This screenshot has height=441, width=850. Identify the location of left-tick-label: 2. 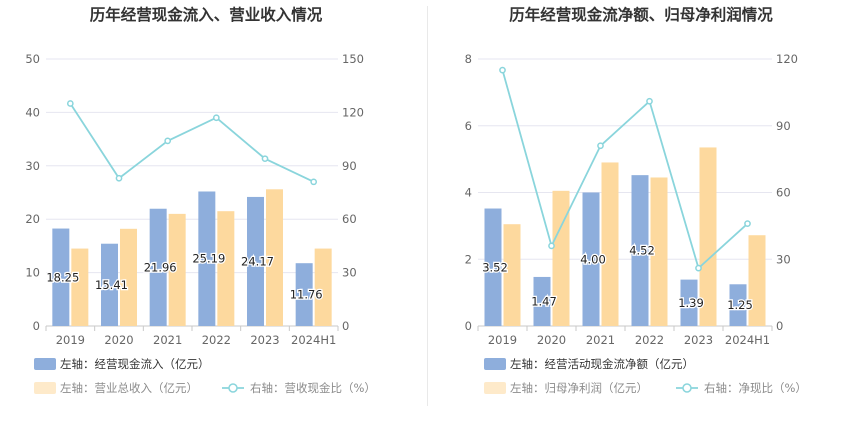
(468, 259).